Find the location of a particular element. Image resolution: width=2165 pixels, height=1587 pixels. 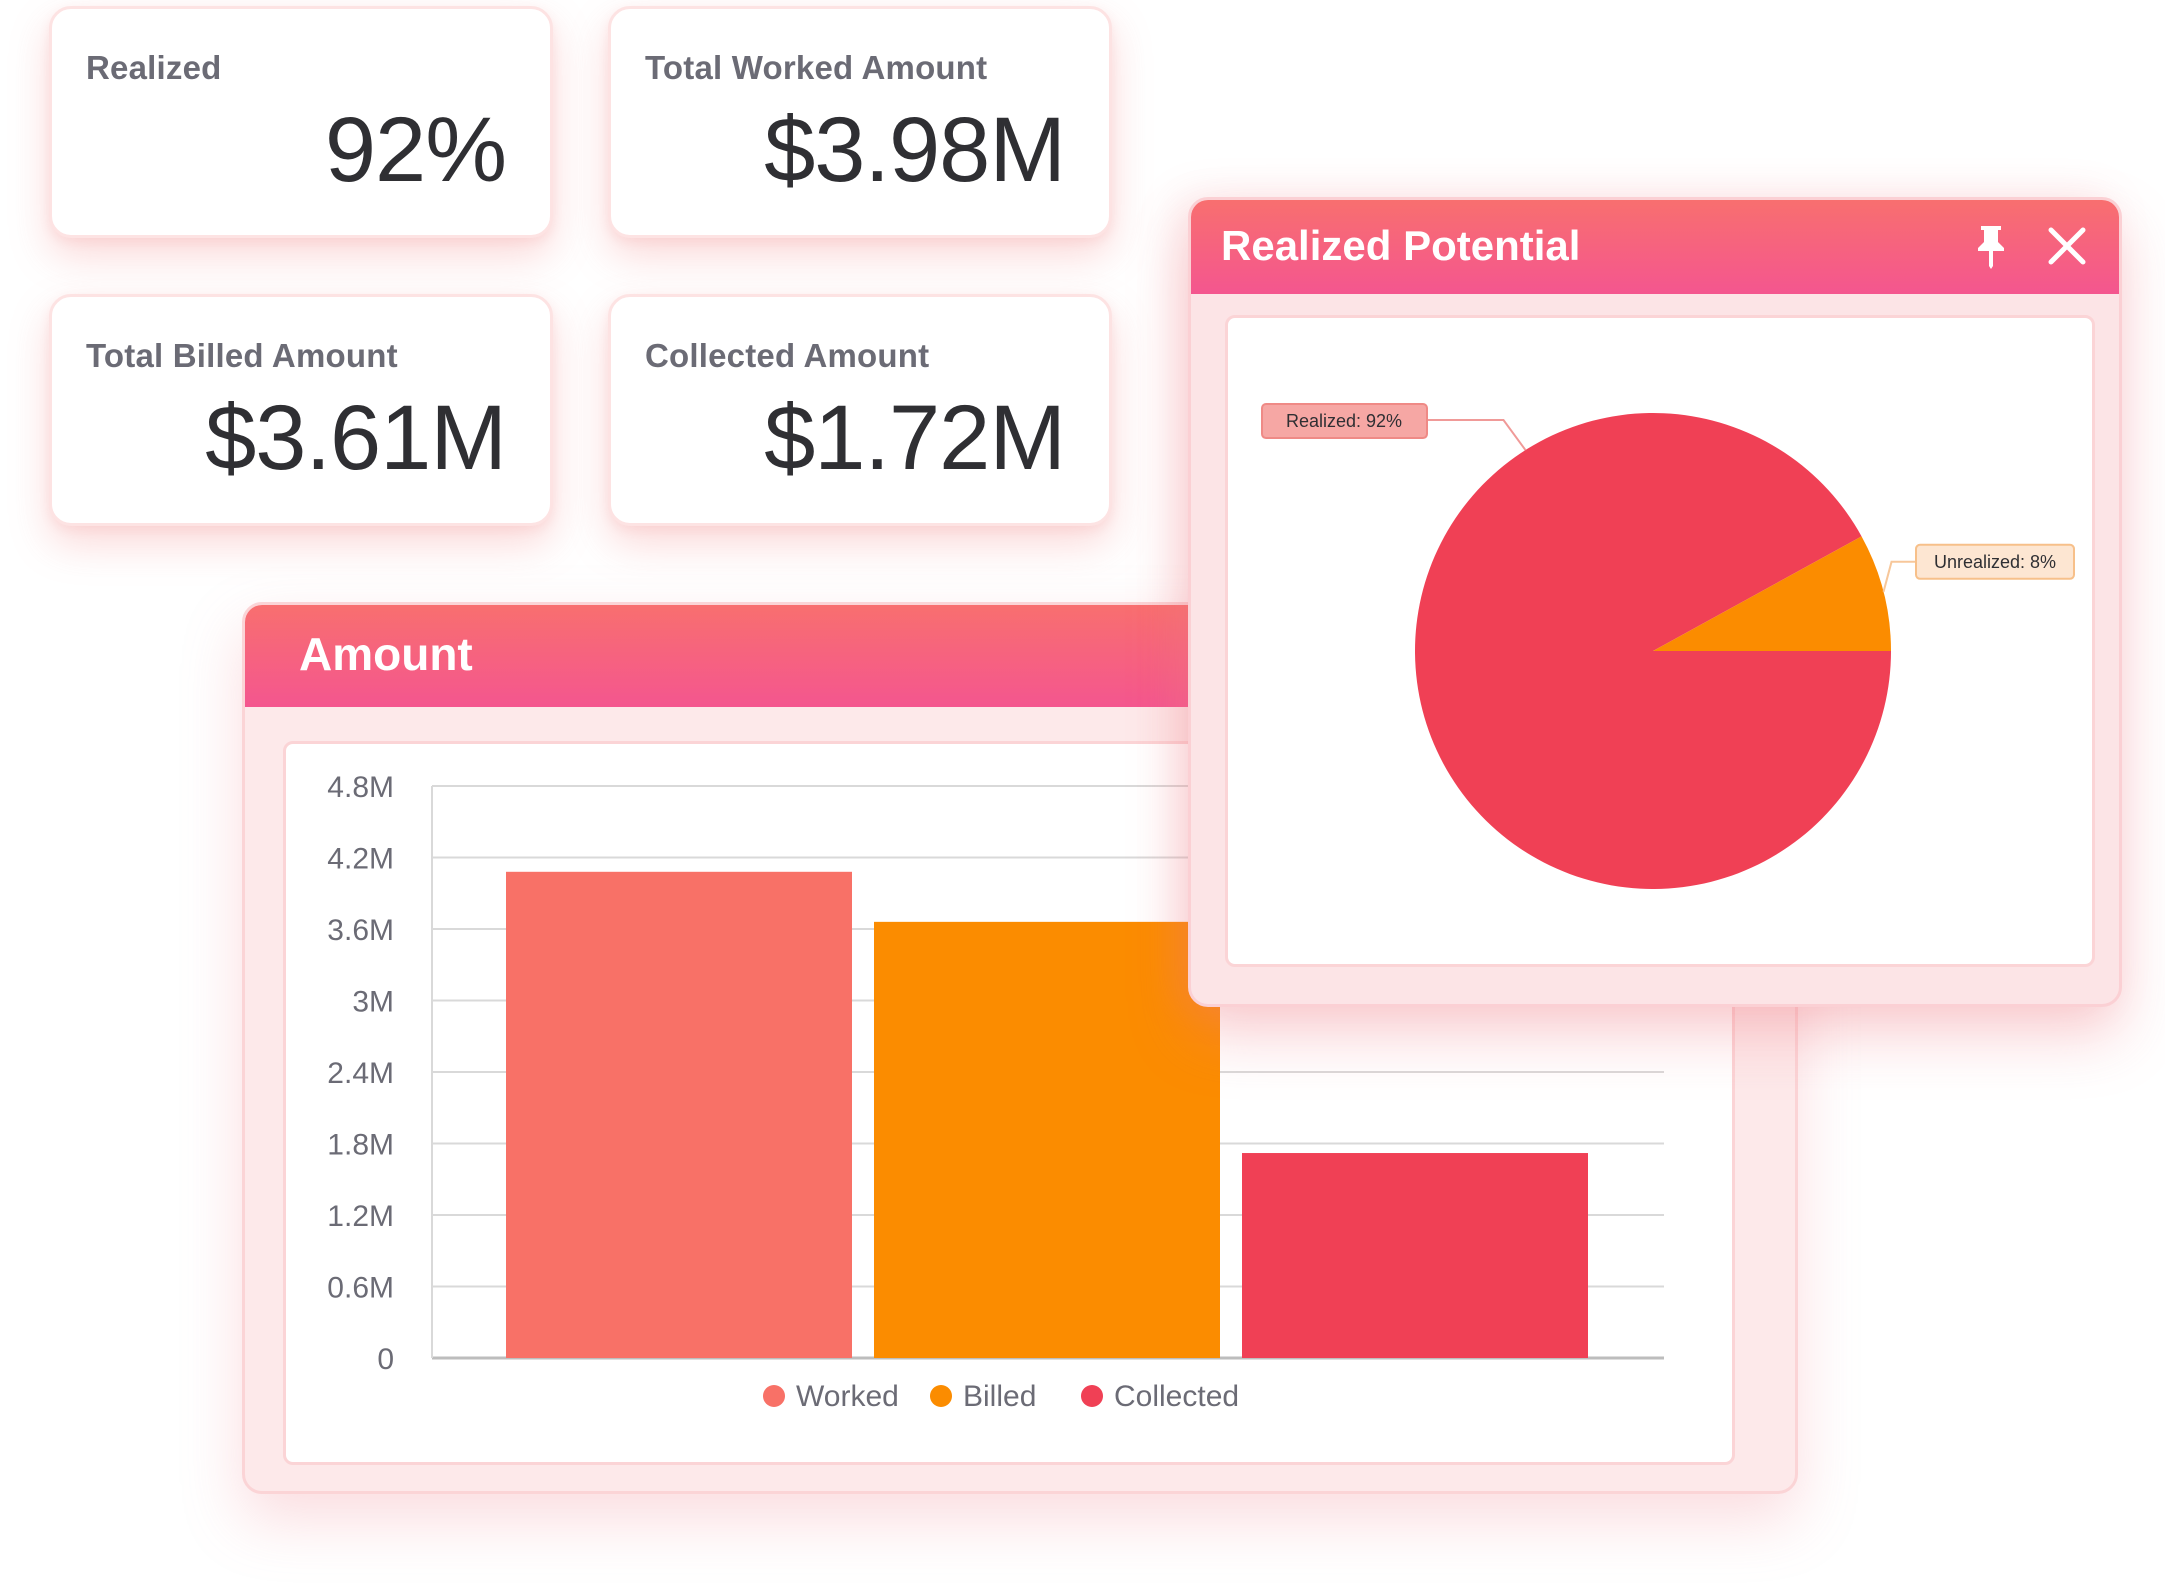

realized-leader-line is located at coordinates (1477, 435).